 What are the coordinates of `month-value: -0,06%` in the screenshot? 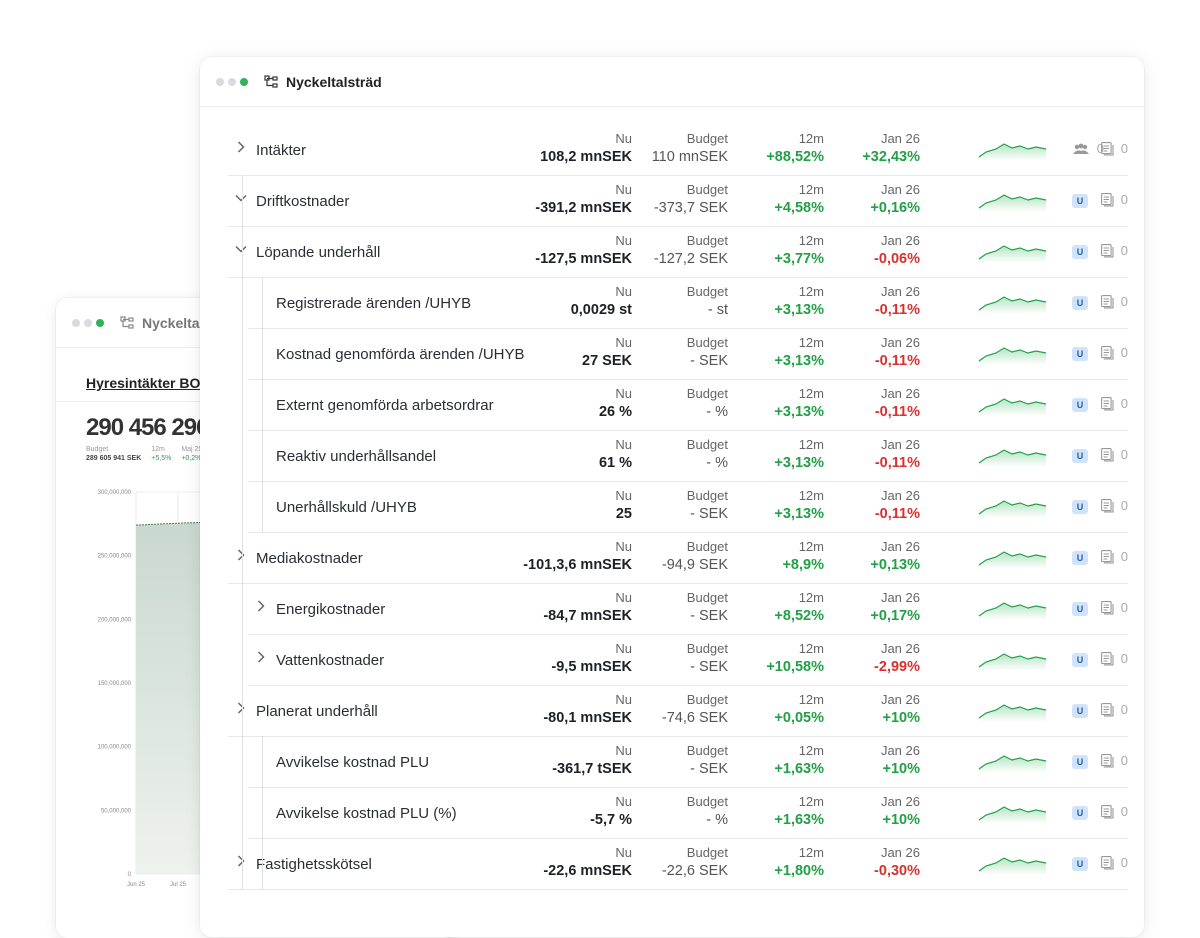 It's located at (897, 259).